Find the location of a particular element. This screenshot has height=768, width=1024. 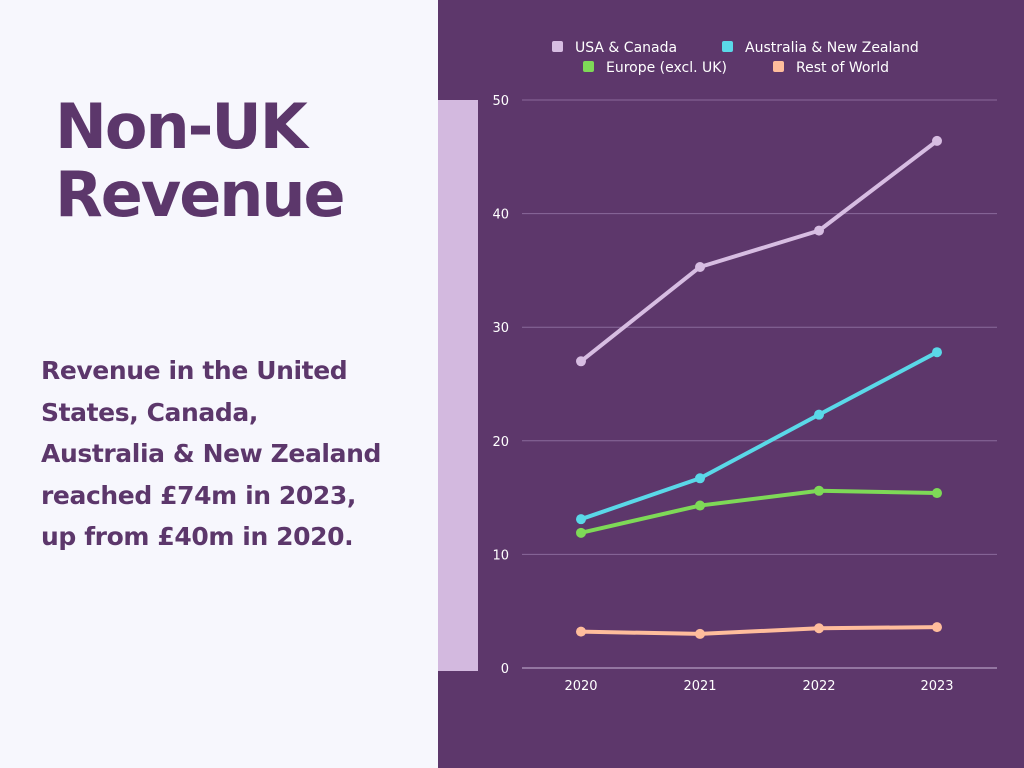

summary-line-3: Australia & New Zealand is located at coordinates (211, 453).